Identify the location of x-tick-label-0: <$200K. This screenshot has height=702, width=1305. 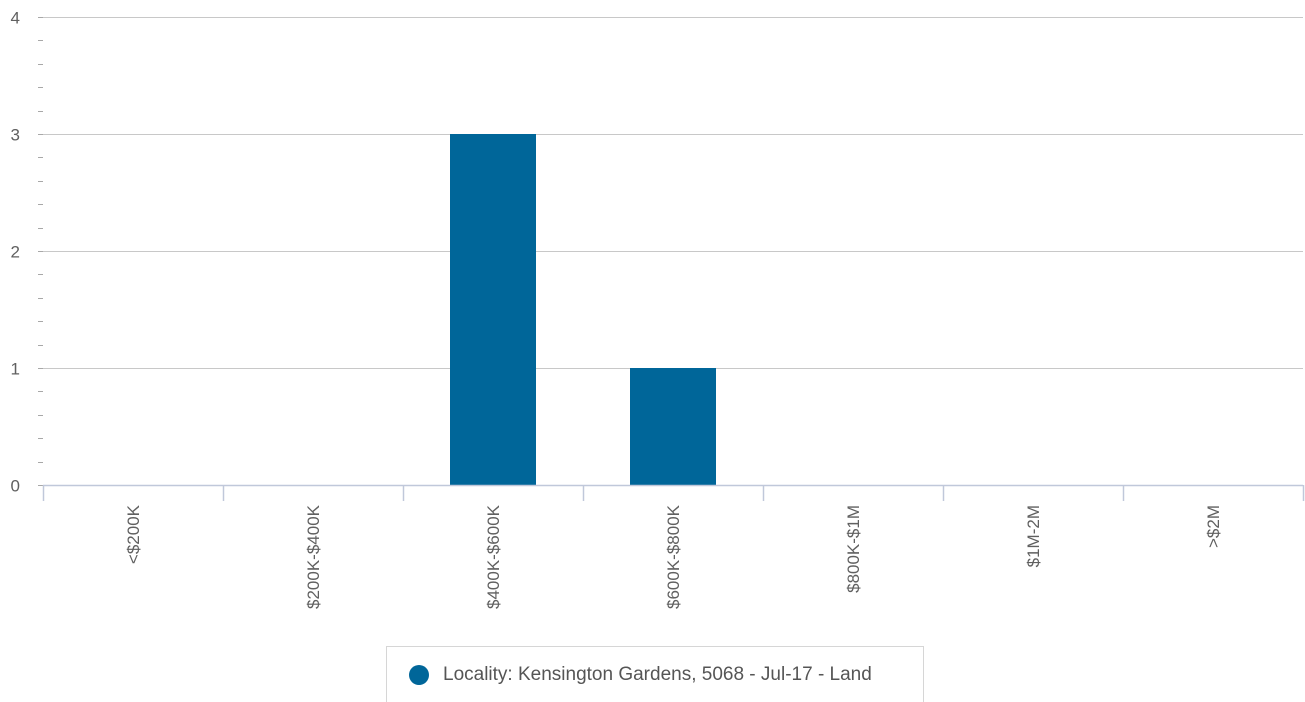
(133, 534).